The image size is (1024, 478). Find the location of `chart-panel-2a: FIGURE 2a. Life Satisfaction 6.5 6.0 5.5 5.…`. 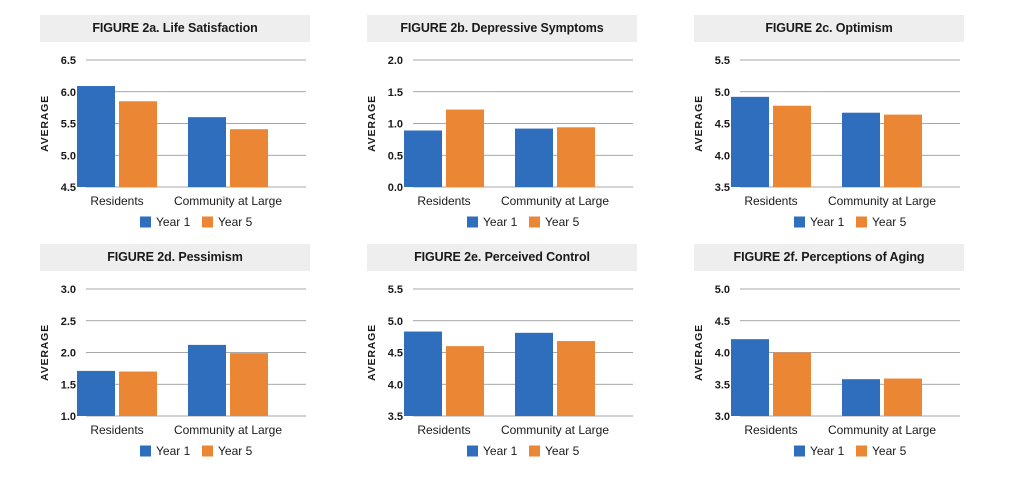

chart-panel-2a: FIGURE 2a. Life Satisfaction 6.5 6.0 5.5 5.… is located at coordinates (174, 125).